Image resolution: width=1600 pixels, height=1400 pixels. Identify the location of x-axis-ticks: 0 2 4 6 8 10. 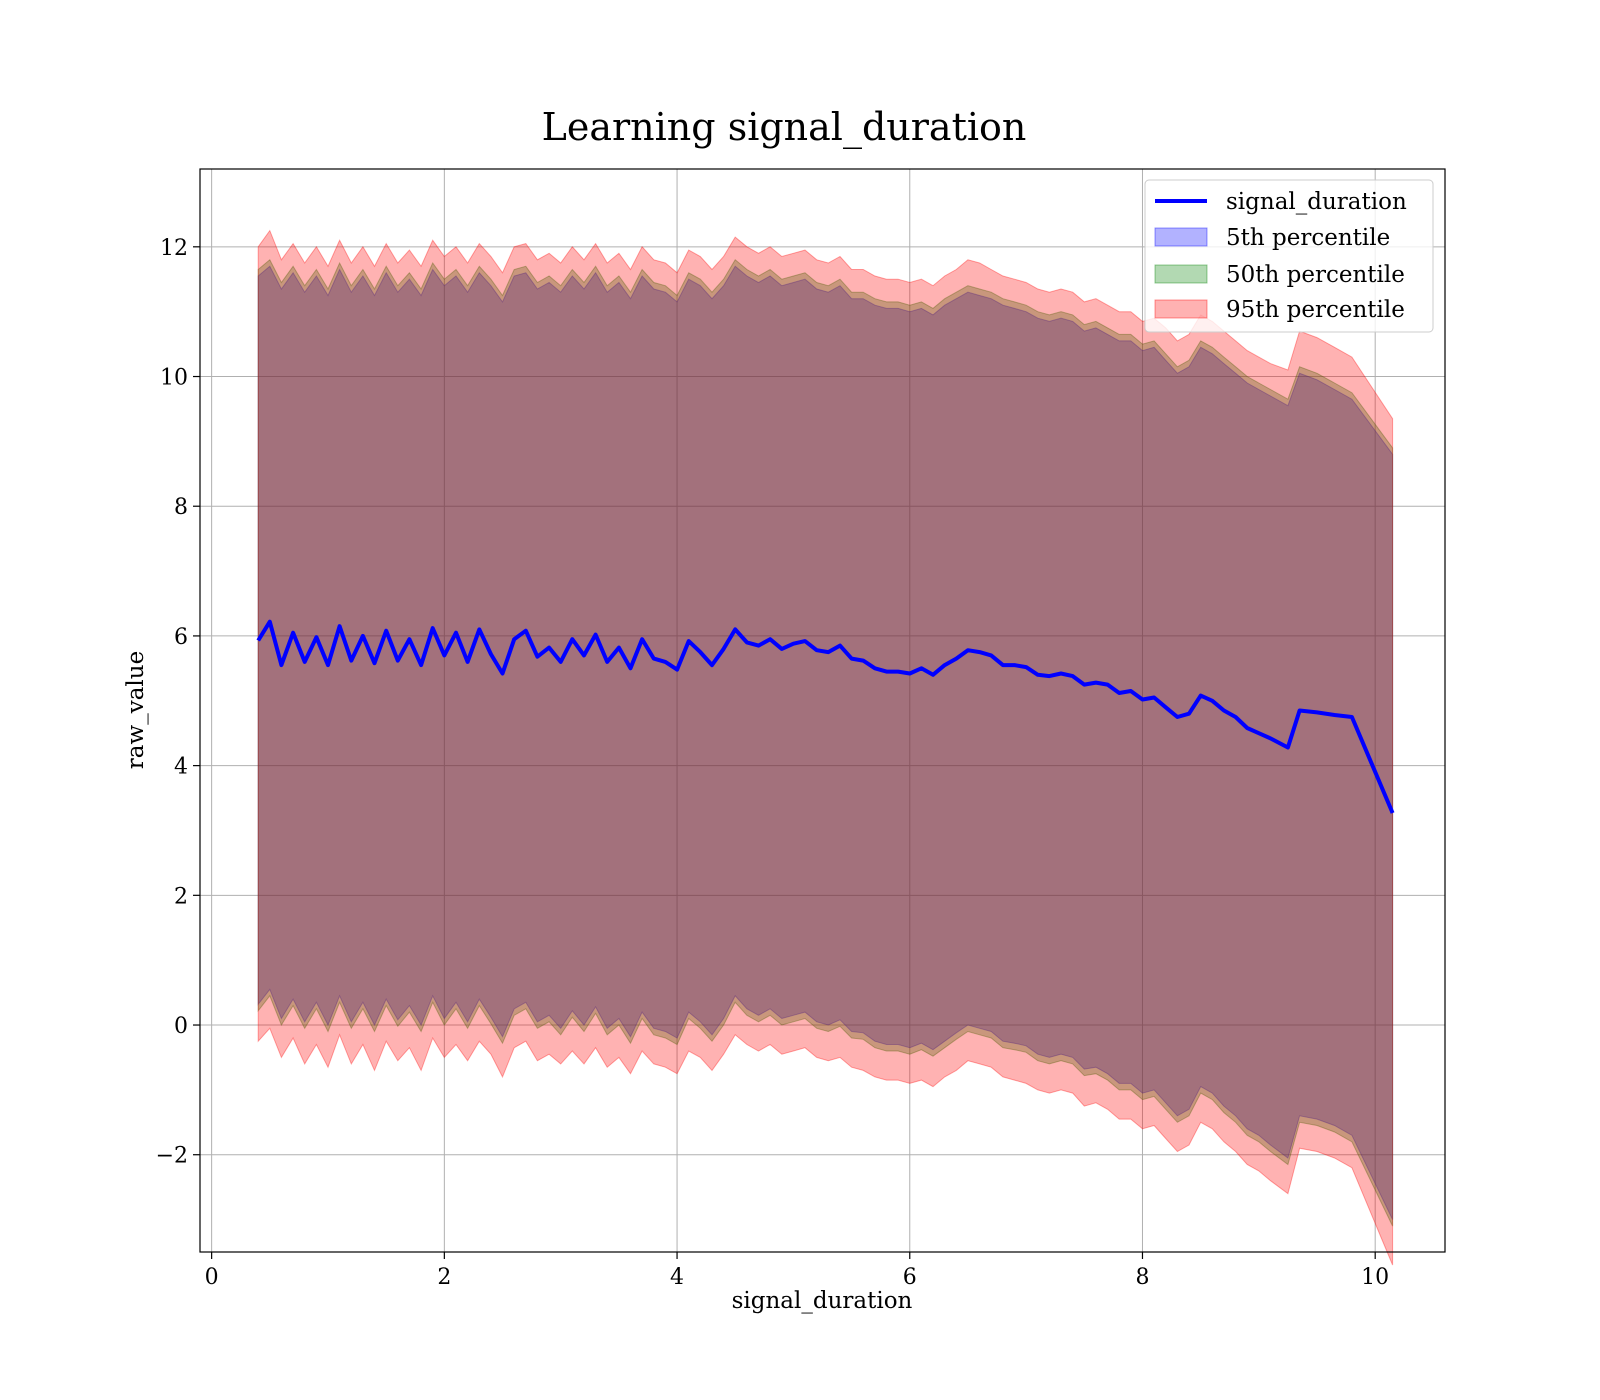
(797, 1271).